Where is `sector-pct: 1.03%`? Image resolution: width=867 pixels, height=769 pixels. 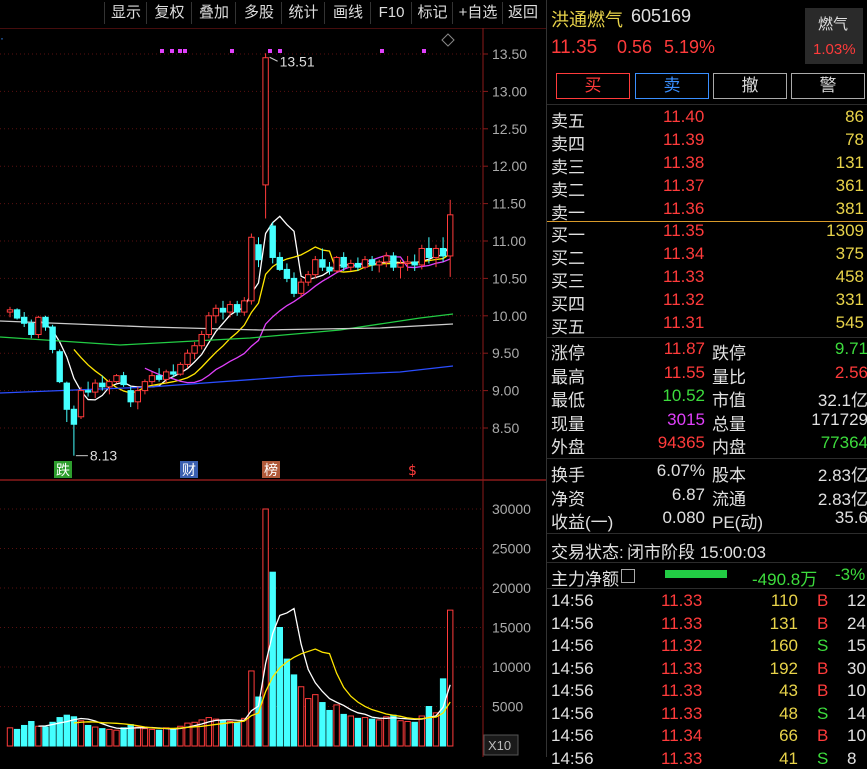 sector-pct: 1.03% is located at coordinates (834, 49).